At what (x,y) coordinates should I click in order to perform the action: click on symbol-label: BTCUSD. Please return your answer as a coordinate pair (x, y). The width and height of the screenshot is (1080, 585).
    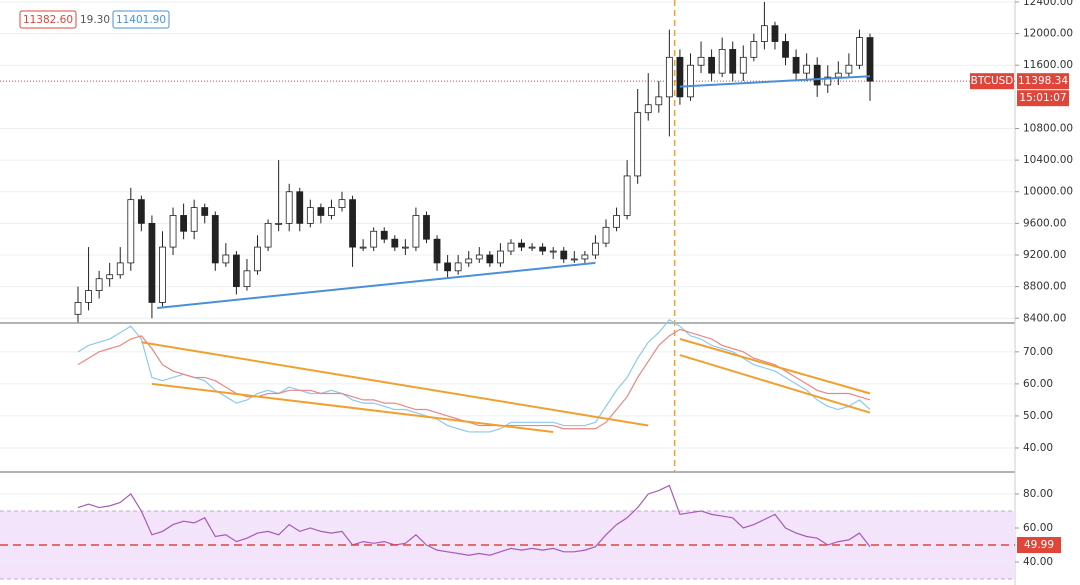
    Looking at the image, I should click on (992, 81).